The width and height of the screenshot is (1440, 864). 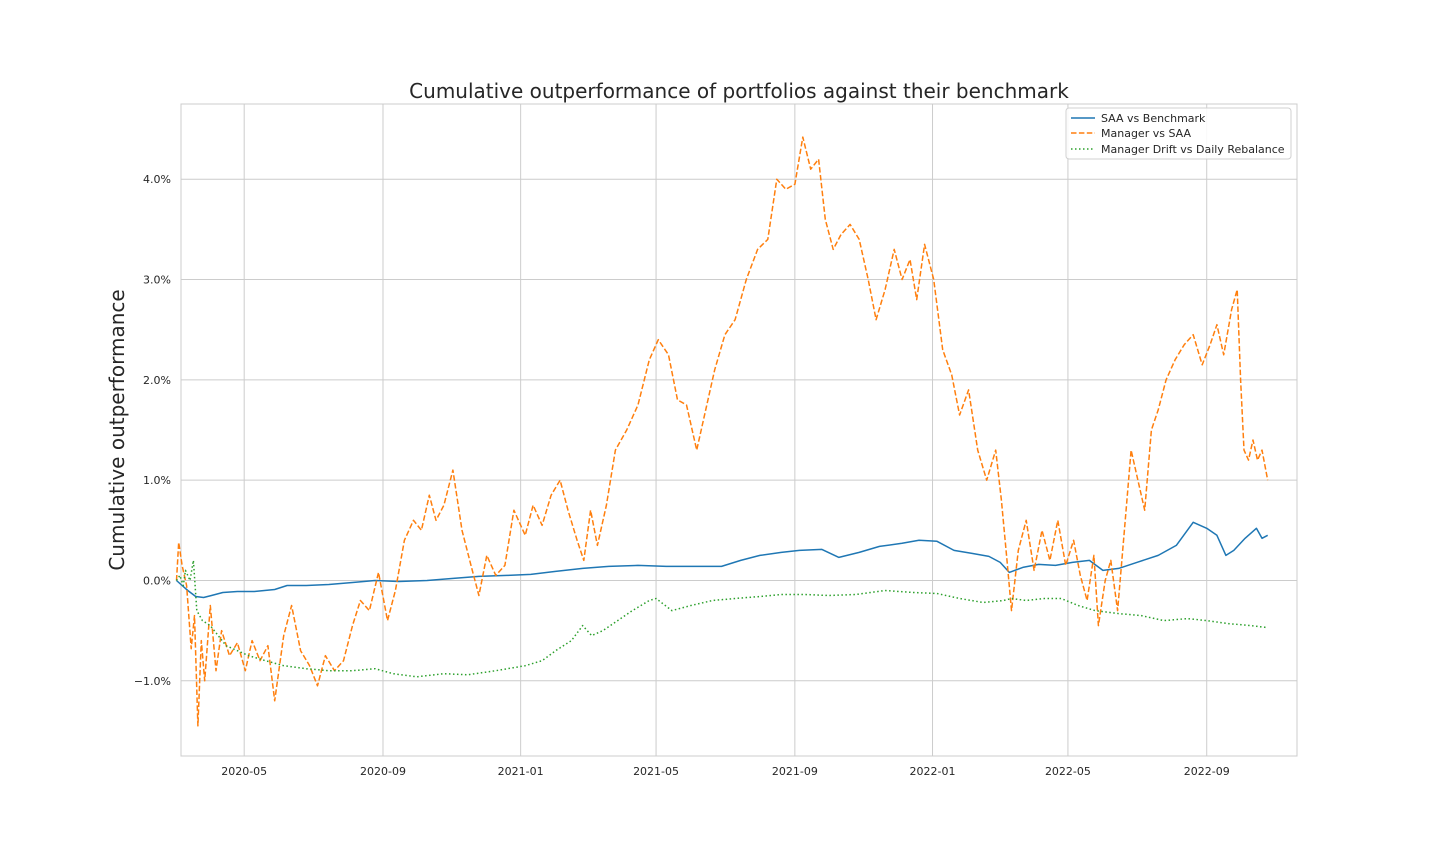 What do you see at coordinates (795, 771) in the screenshot?
I see `x-tick-label: 2021-09` at bounding box center [795, 771].